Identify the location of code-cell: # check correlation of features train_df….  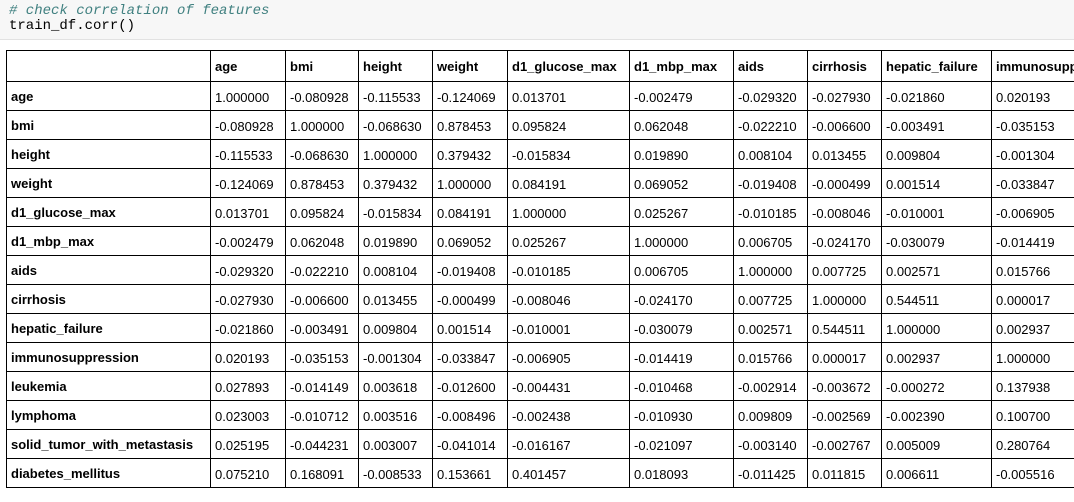
(537, 20).